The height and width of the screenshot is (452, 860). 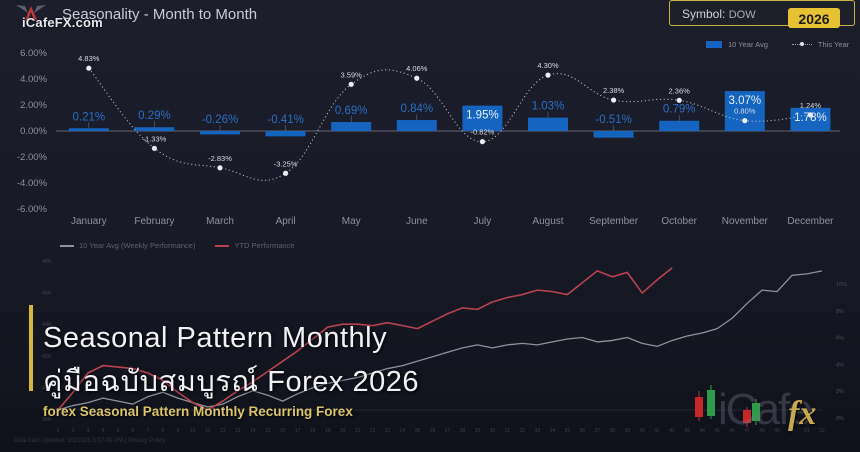 What do you see at coordinates (416, 125) in the screenshot?
I see `bar-june` at bounding box center [416, 125].